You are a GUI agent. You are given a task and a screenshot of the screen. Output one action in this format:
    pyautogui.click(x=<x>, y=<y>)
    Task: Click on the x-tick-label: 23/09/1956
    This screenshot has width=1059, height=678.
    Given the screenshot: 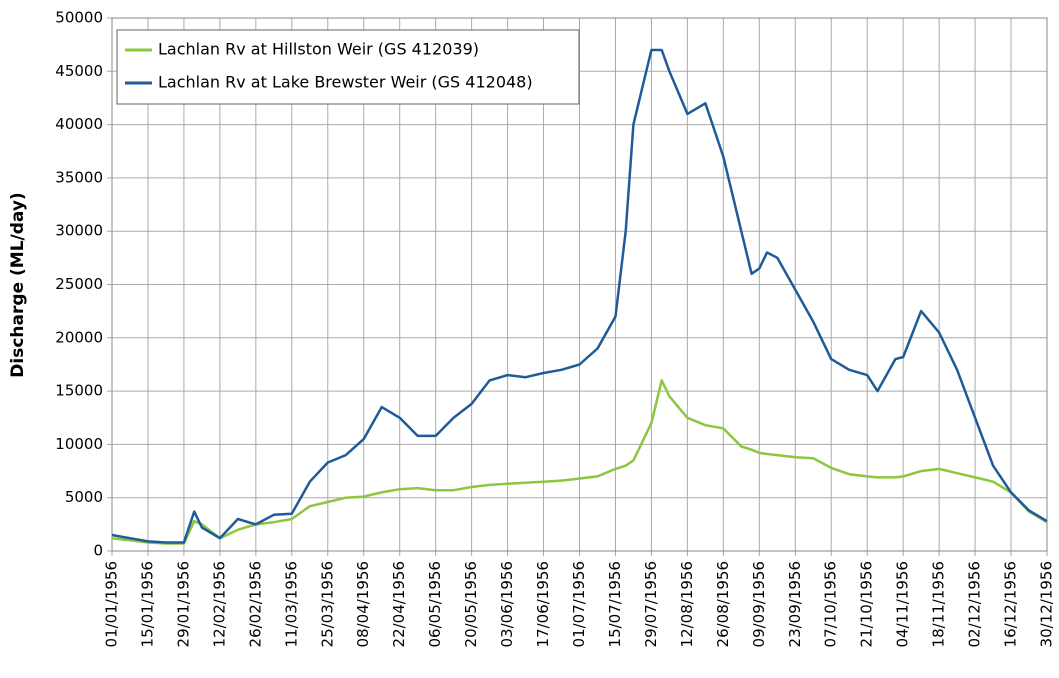 What is the action you would take?
    pyautogui.click(x=795, y=604)
    